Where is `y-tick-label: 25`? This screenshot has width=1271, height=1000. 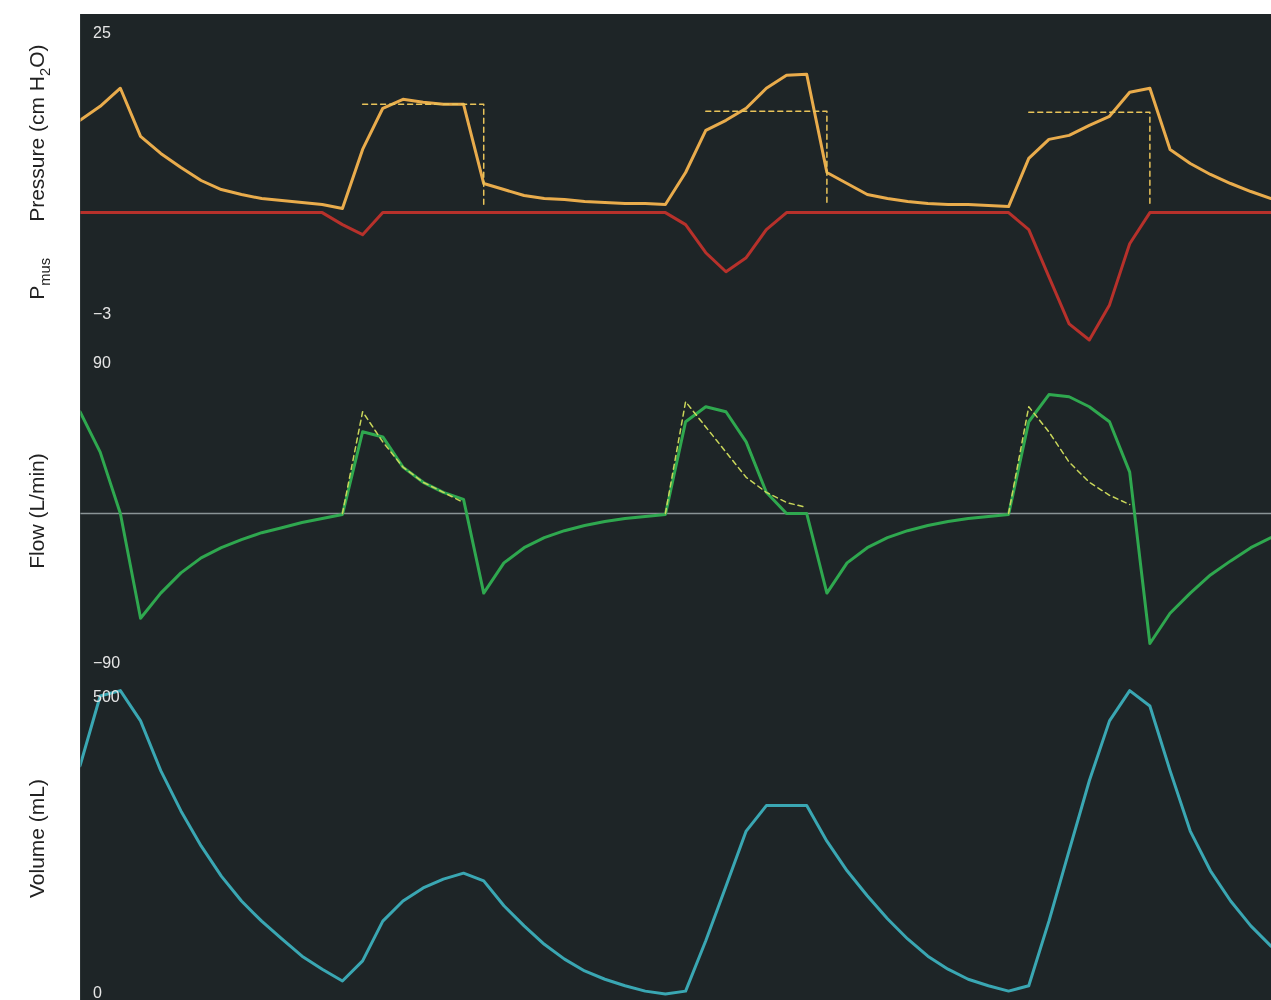
y-tick-label: 25 is located at coordinates (102, 33).